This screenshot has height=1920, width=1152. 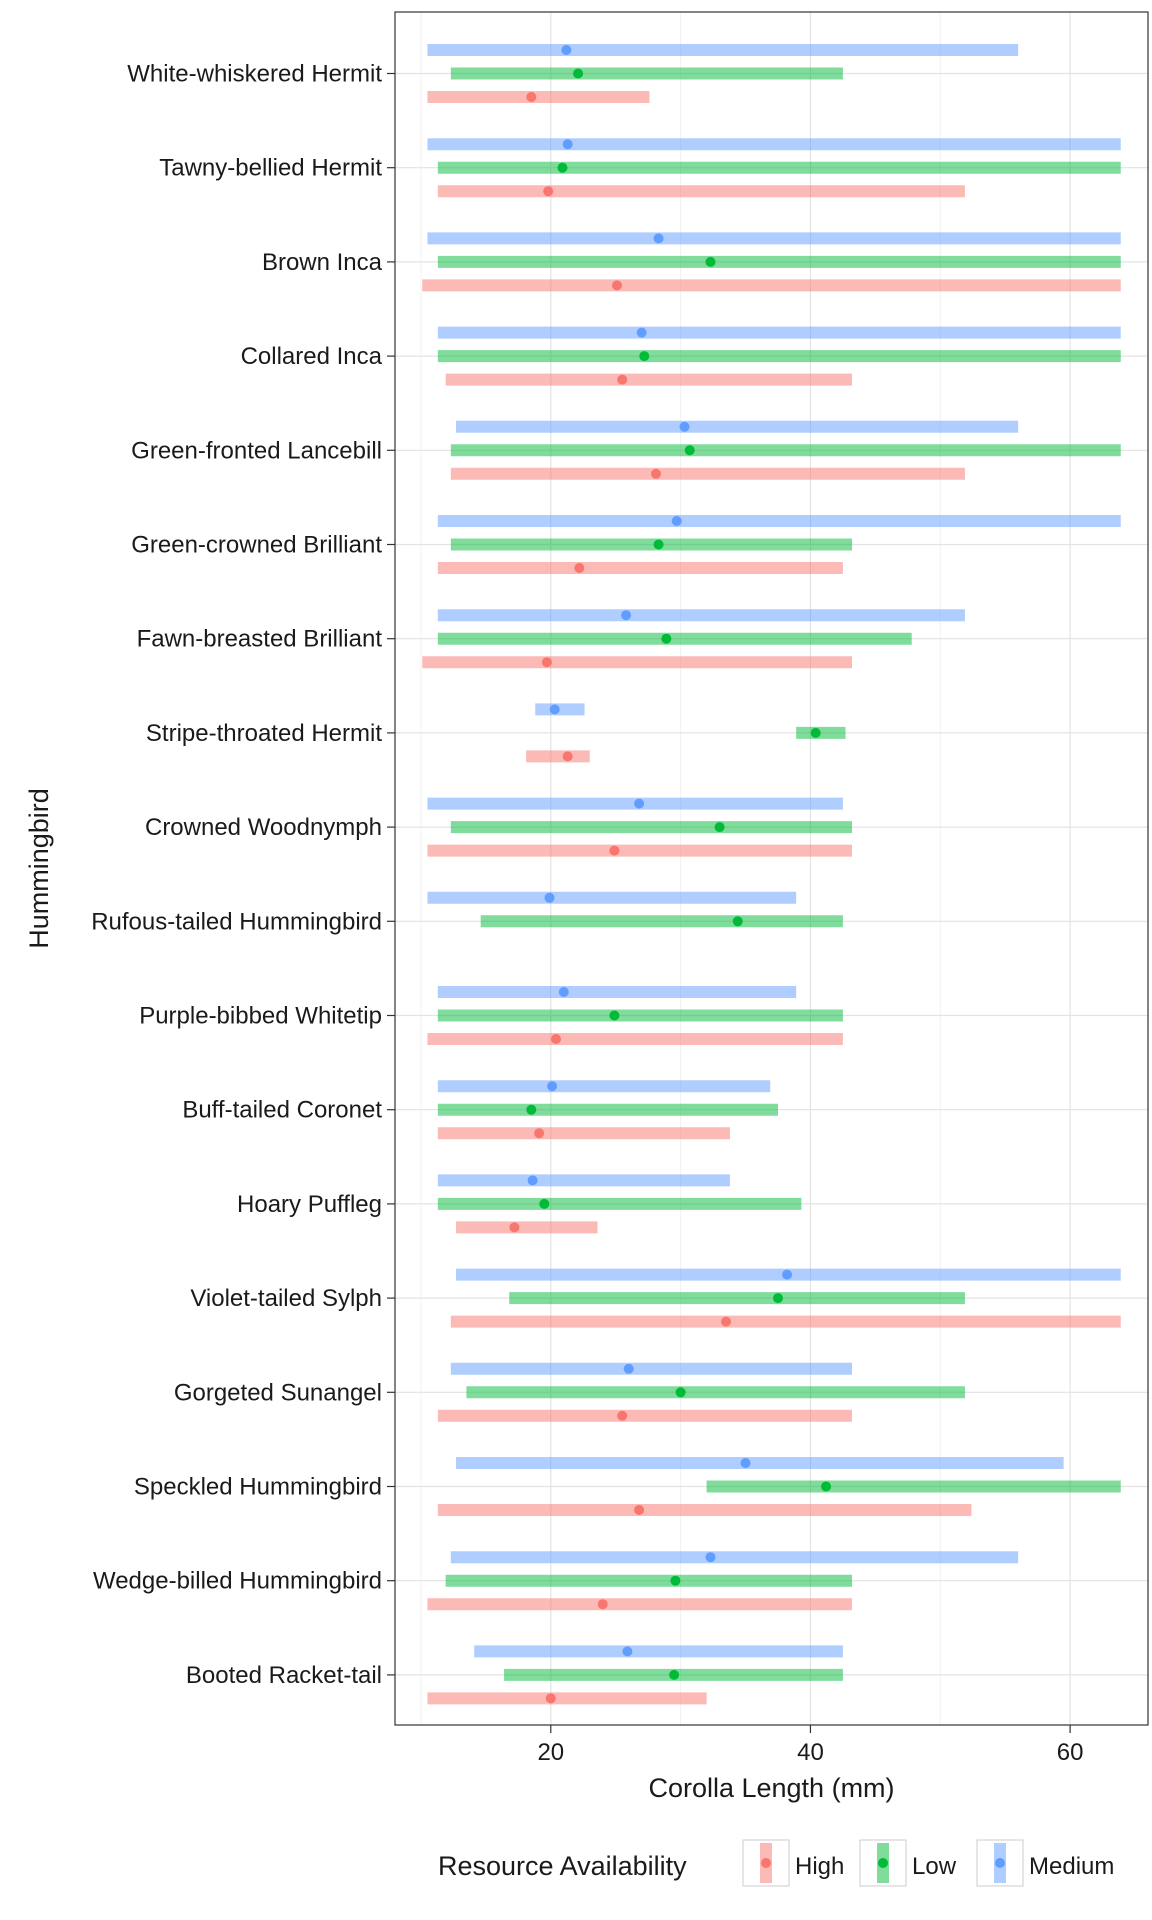 What do you see at coordinates (260, 639) in the screenshot?
I see `y-tick-label: Fawn-breasted Brilliant` at bounding box center [260, 639].